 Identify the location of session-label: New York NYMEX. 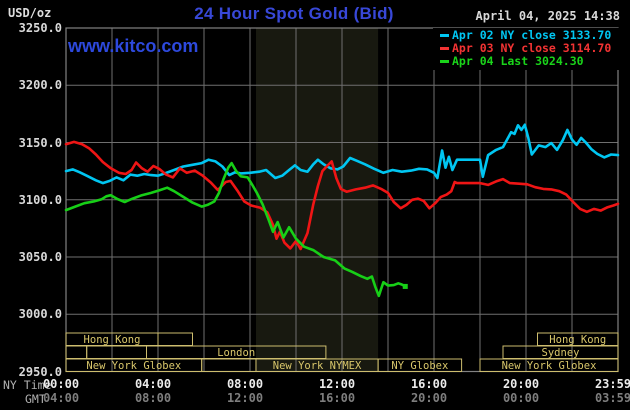
(317, 366).